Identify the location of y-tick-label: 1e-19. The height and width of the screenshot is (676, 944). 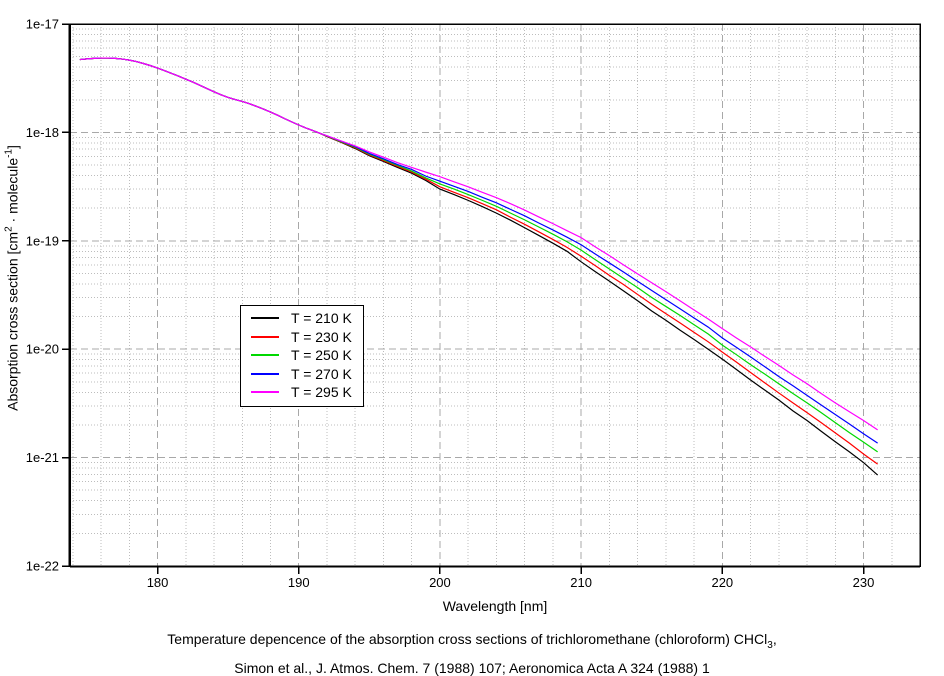
(42, 240).